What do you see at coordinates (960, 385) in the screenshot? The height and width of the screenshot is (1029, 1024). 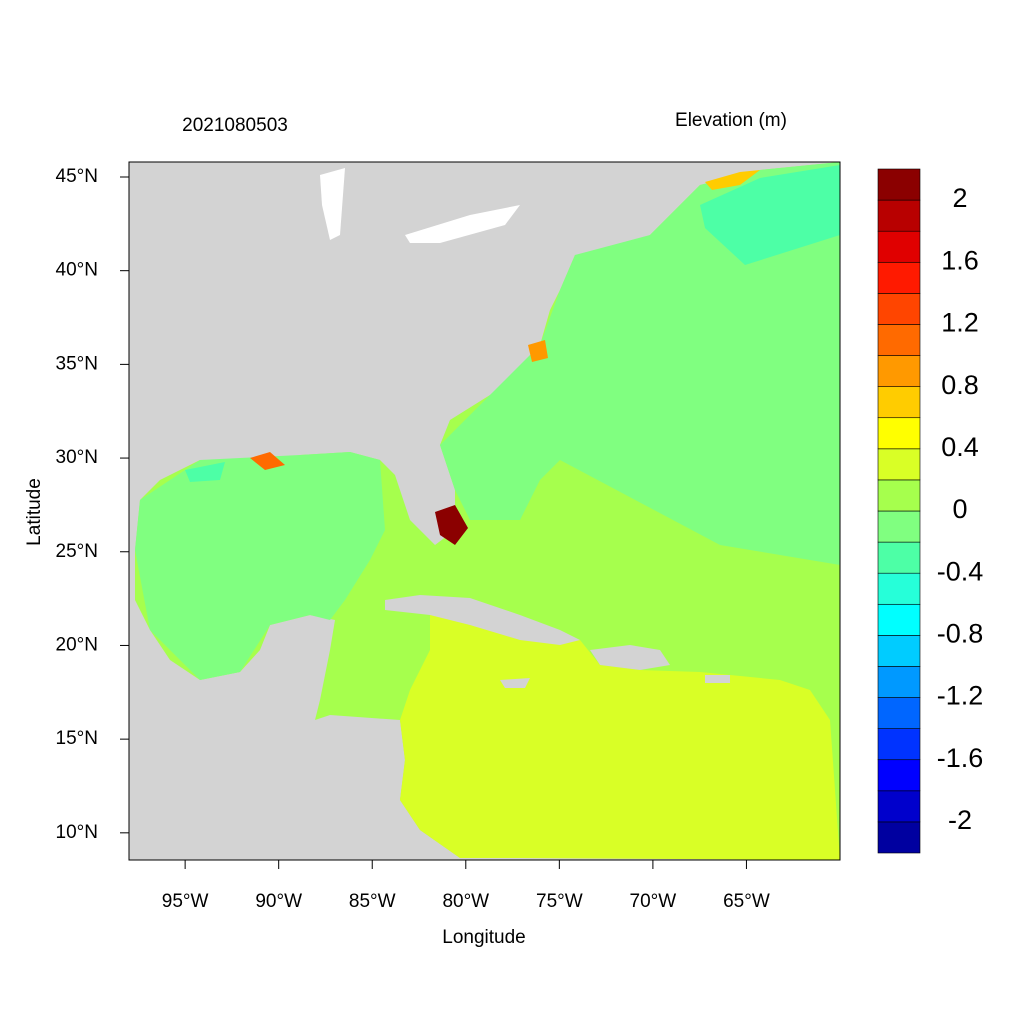 I see `colorbar-tick-label: 0.8` at bounding box center [960, 385].